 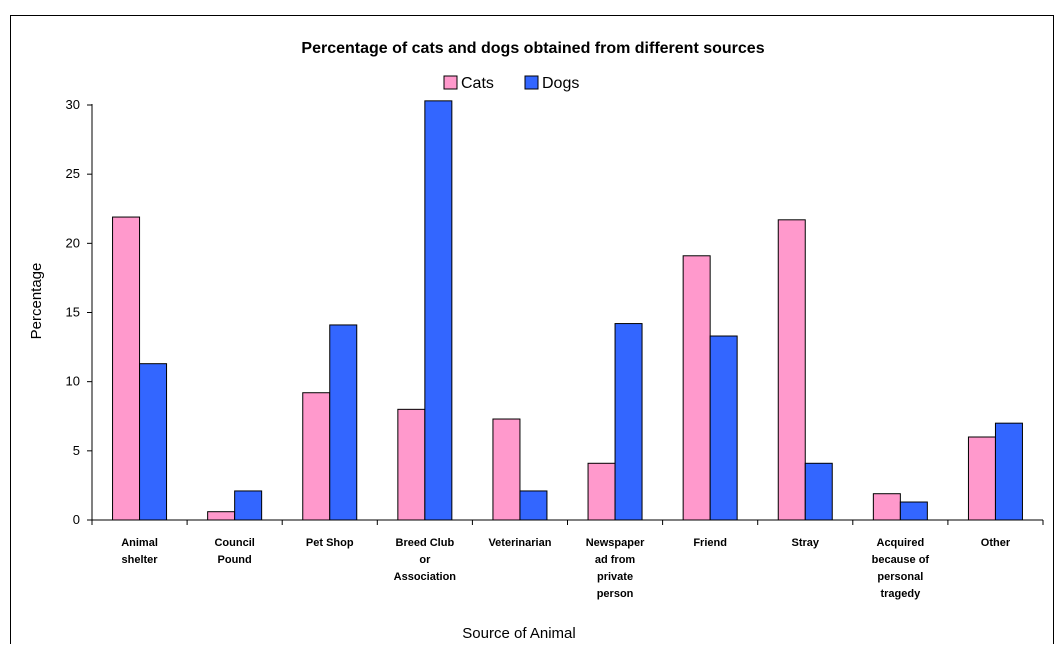 What do you see at coordinates (900, 594) in the screenshot?
I see `x-tick-label-8-line-3: tragedy` at bounding box center [900, 594].